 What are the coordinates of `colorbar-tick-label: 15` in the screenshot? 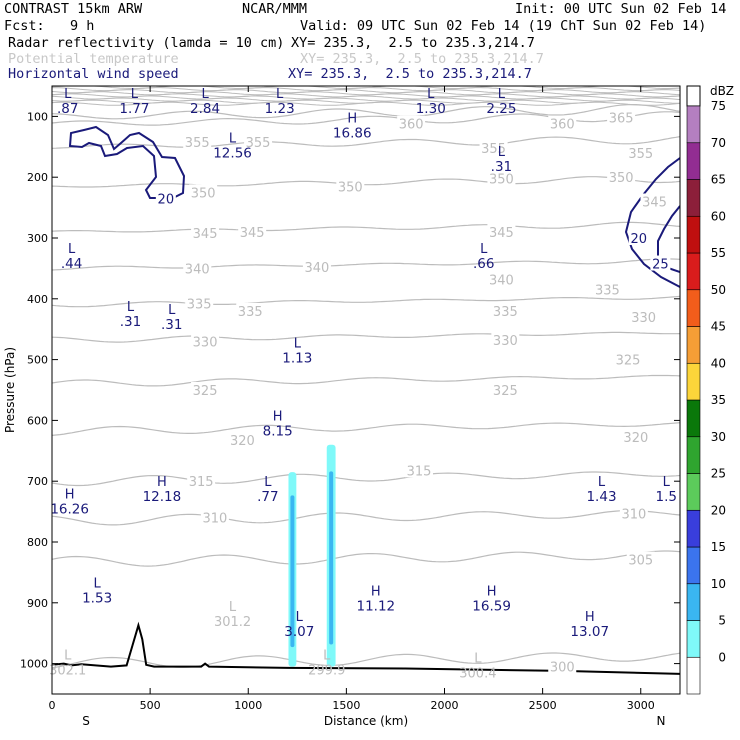 It's located at (718, 547).